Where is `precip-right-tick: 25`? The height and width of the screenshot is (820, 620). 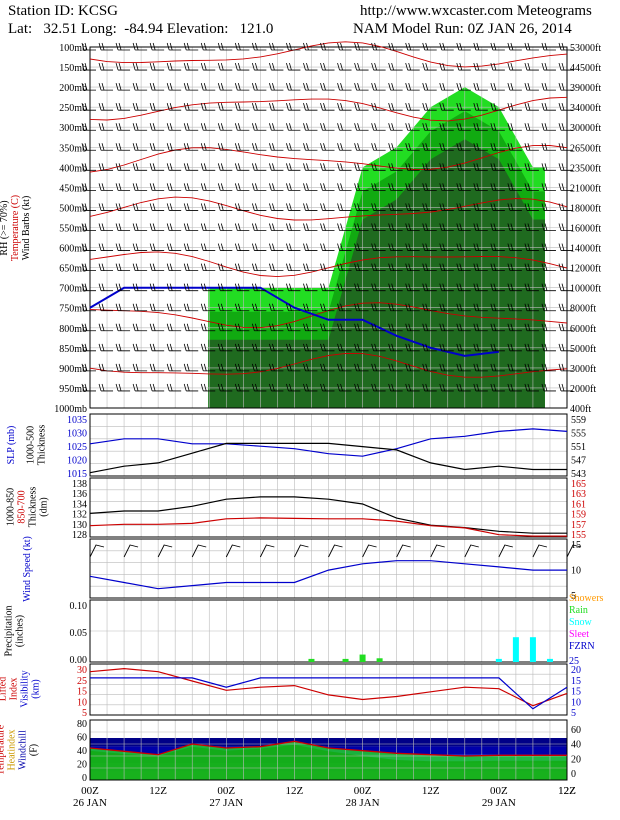
precip-right-tick: 25 is located at coordinates (574, 661).